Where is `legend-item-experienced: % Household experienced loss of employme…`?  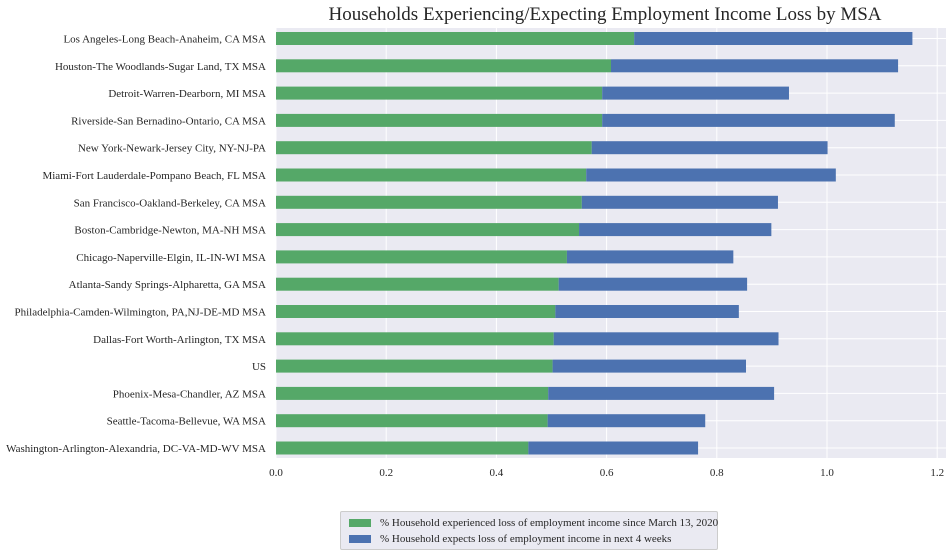 legend-item-experienced: % Household experienced loss of employme… is located at coordinates (533, 523).